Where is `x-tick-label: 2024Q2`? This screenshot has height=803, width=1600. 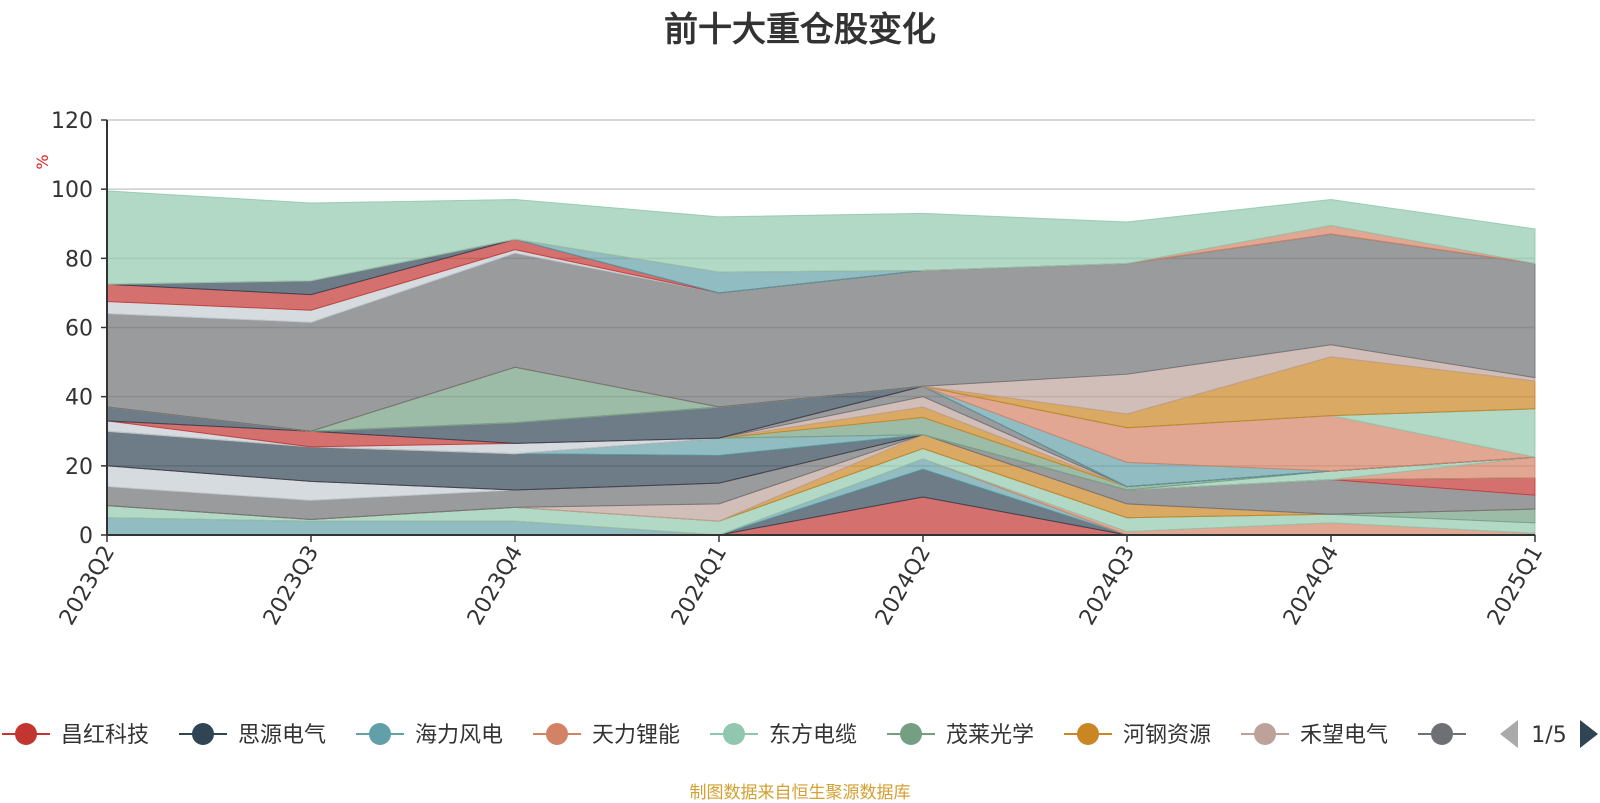
x-tick-label: 2024Q2 is located at coordinates (903, 586).